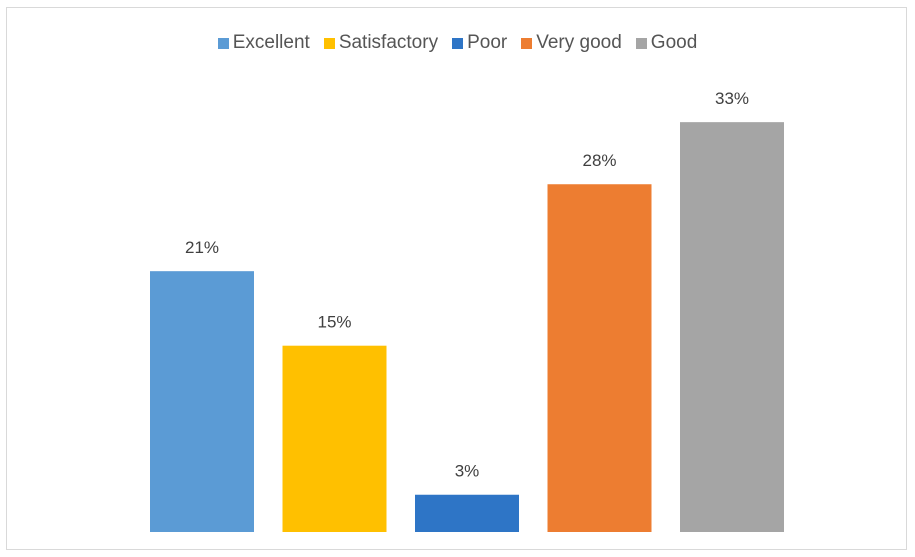  Describe the element at coordinates (599, 160) in the screenshot. I see `data-label-very-good: 28%` at that location.